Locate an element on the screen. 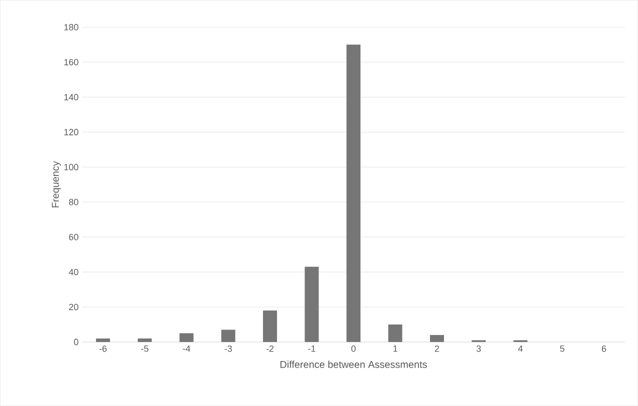 The width and height of the screenshot is (638, 406). y-tick-label: 0 is located at coordinates (76, 342).